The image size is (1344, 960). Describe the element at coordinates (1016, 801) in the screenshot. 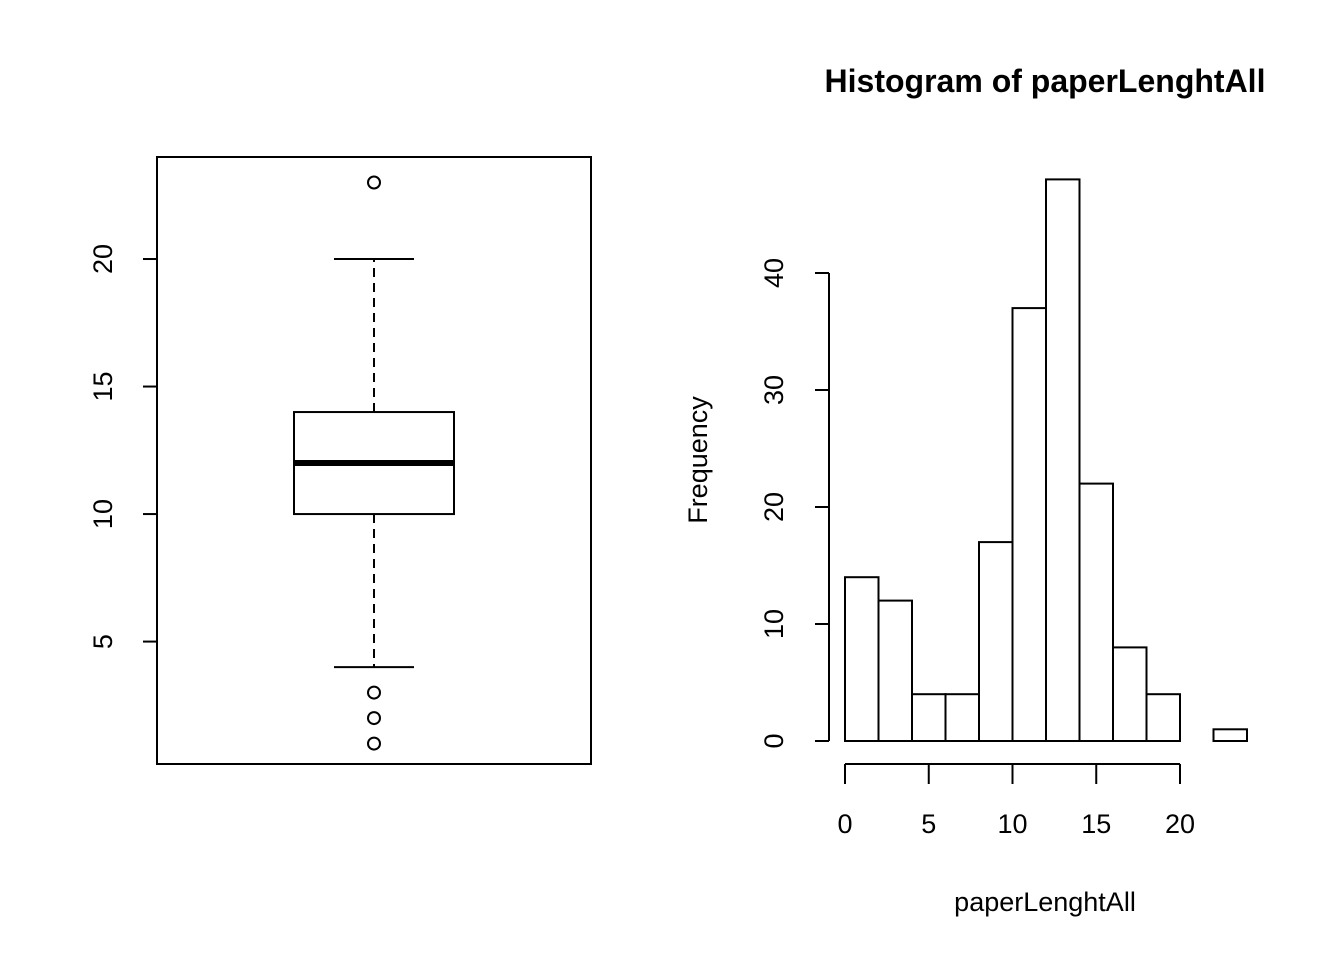

I see `histogram-x-axis: 0 5 10 15 20` at that location.